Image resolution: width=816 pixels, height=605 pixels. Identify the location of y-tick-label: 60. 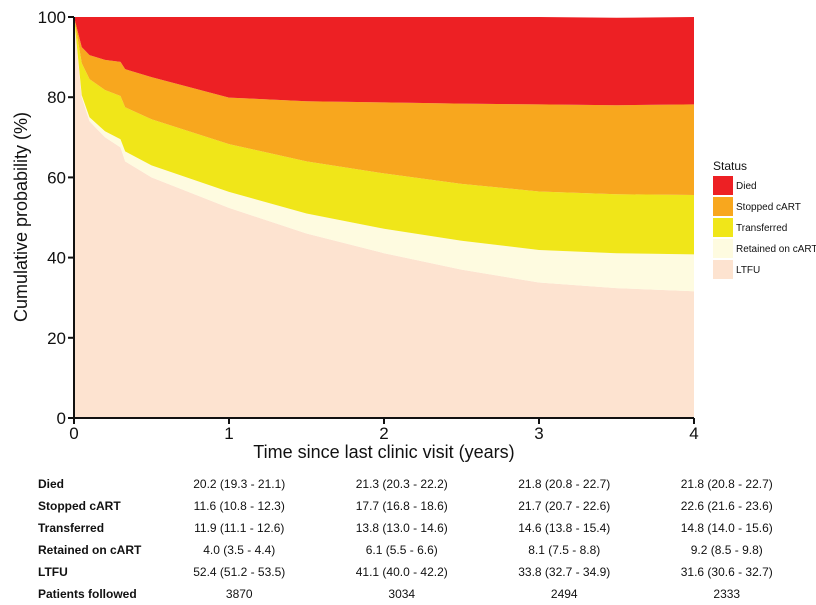
(56, 177).